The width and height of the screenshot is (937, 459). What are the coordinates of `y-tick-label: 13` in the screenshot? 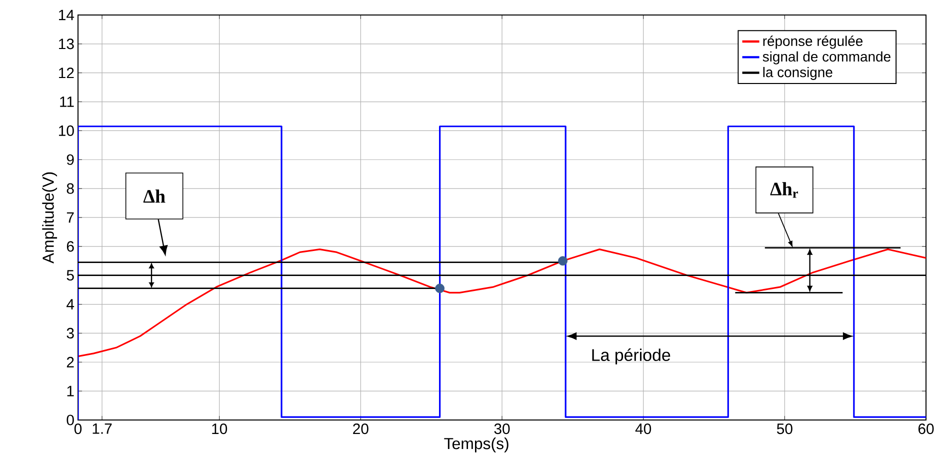 It's located at (66, 44).